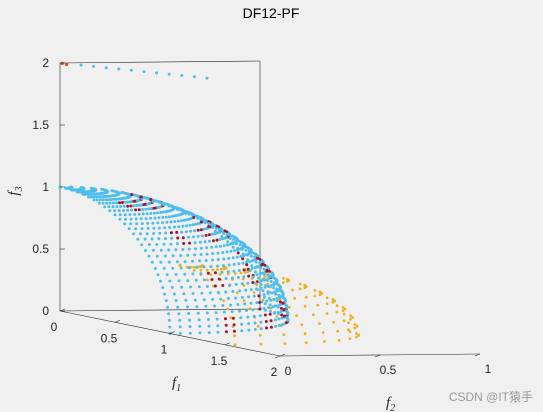 This screenshot has height=412, width=543. What do you see at coordinates (66, 64) in the screenshot?
I see `point-extreme` at bounding box center [66, 64].